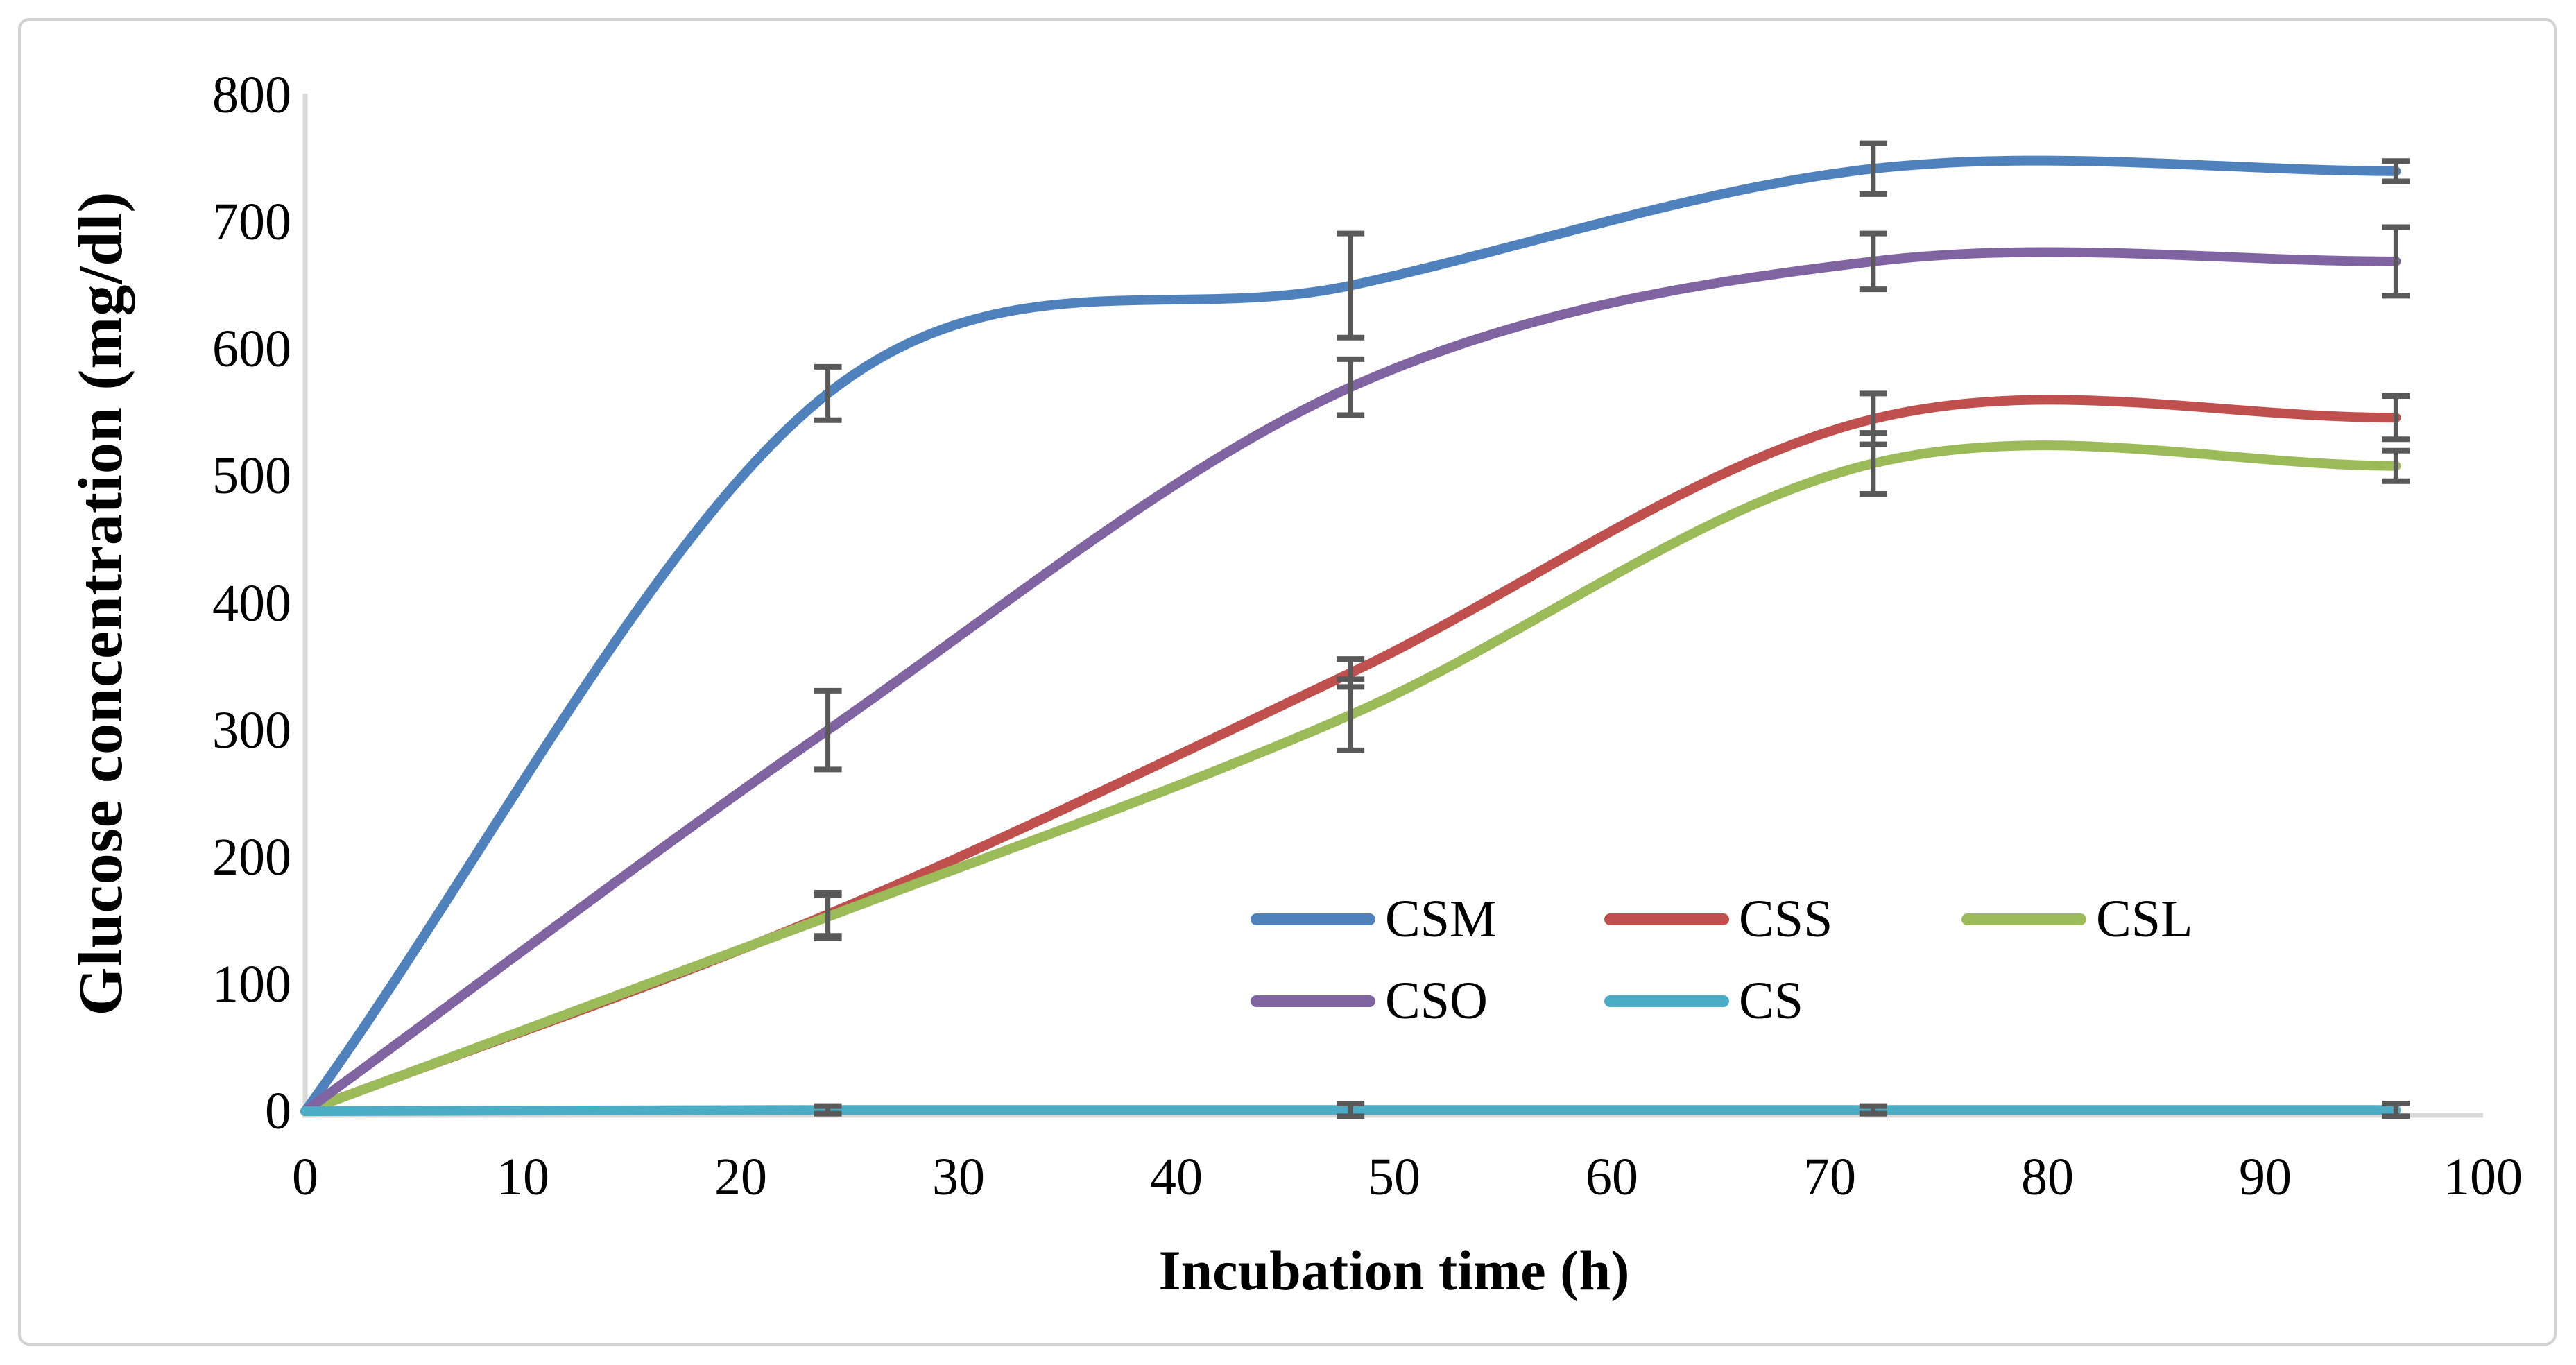 The width and height of the screenshot is (2576, 1365). I want to click on y-tick-label: 300, so click(251, 730).